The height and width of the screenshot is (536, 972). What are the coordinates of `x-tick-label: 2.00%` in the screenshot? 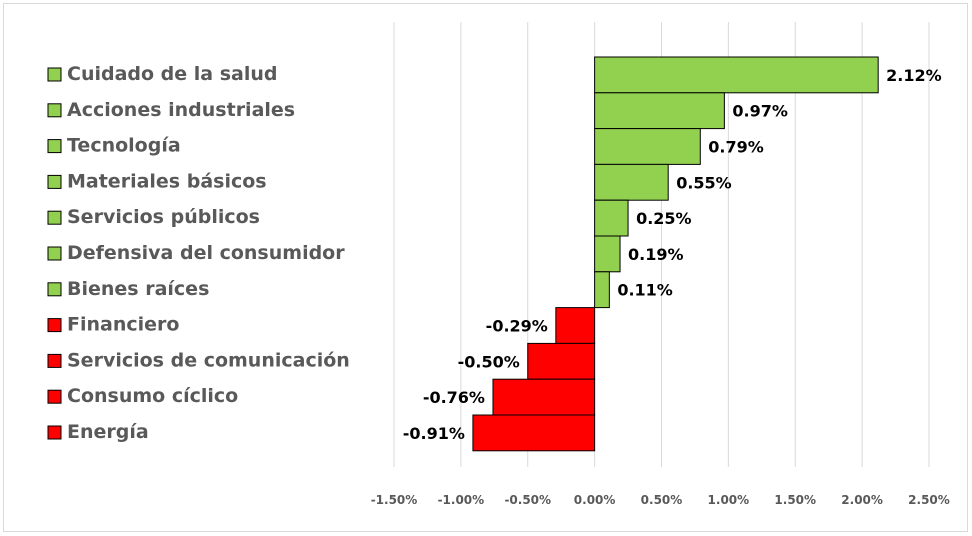 It's located at (862, 500).